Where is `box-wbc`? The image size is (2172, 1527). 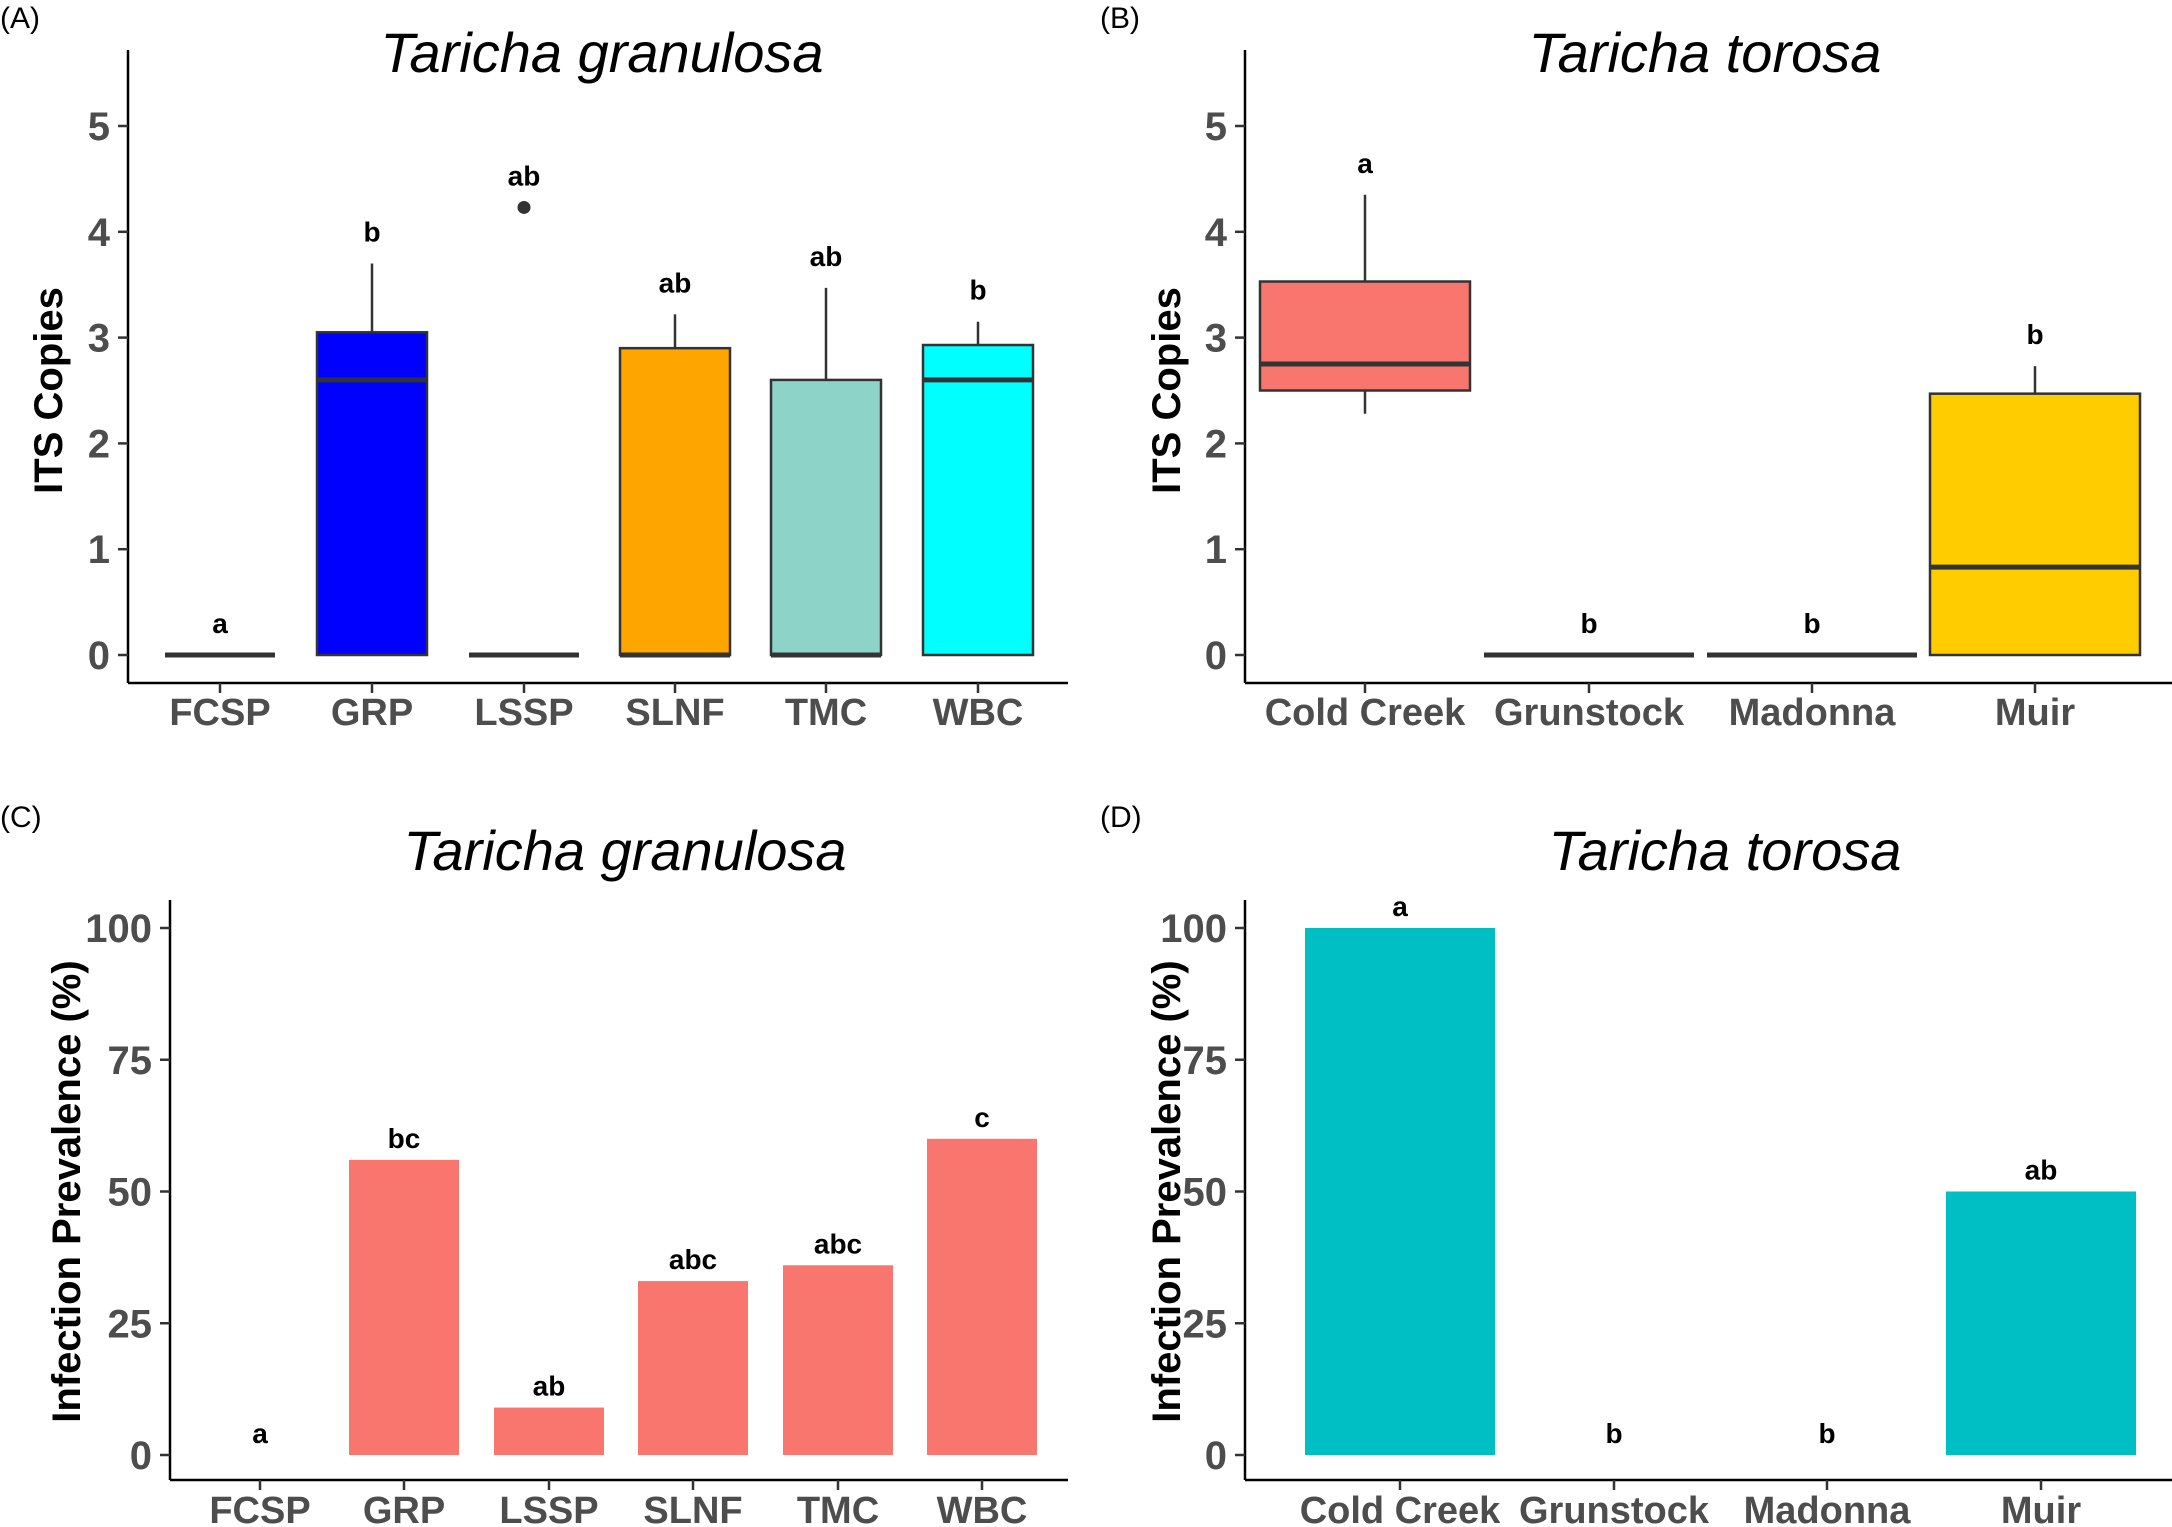
box-wbc is located at coordinates (978, 489).